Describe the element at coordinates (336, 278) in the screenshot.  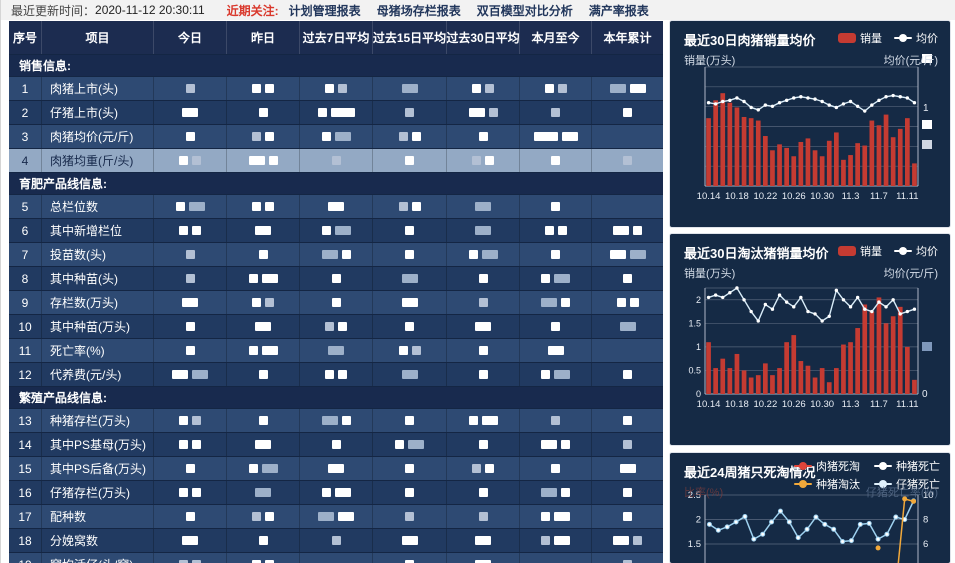
I see `table-row: 8 其中种苗(头)` at that location.